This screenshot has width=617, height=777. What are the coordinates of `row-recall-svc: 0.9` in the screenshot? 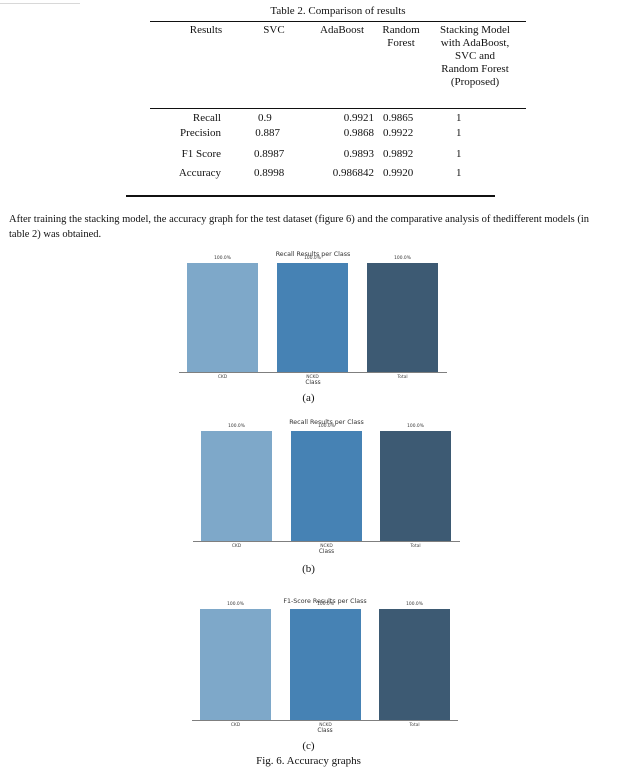 It's located at (265, 118).